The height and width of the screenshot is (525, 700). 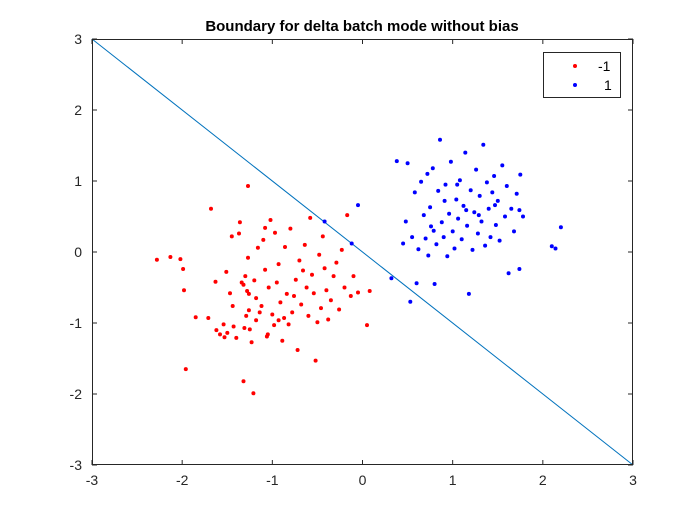 I want to click on legend-label-neg: -1, so click(x=604, y=66).